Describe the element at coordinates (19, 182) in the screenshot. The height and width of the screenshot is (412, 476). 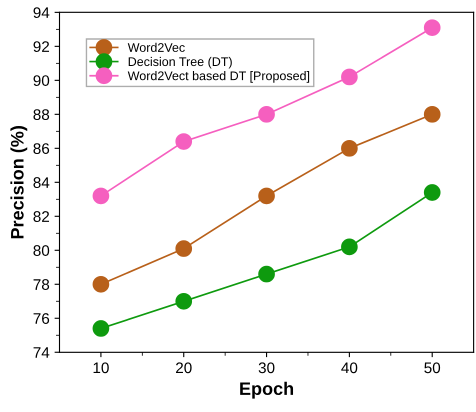
I see `y-axis-title: Precision (%)` at that location.